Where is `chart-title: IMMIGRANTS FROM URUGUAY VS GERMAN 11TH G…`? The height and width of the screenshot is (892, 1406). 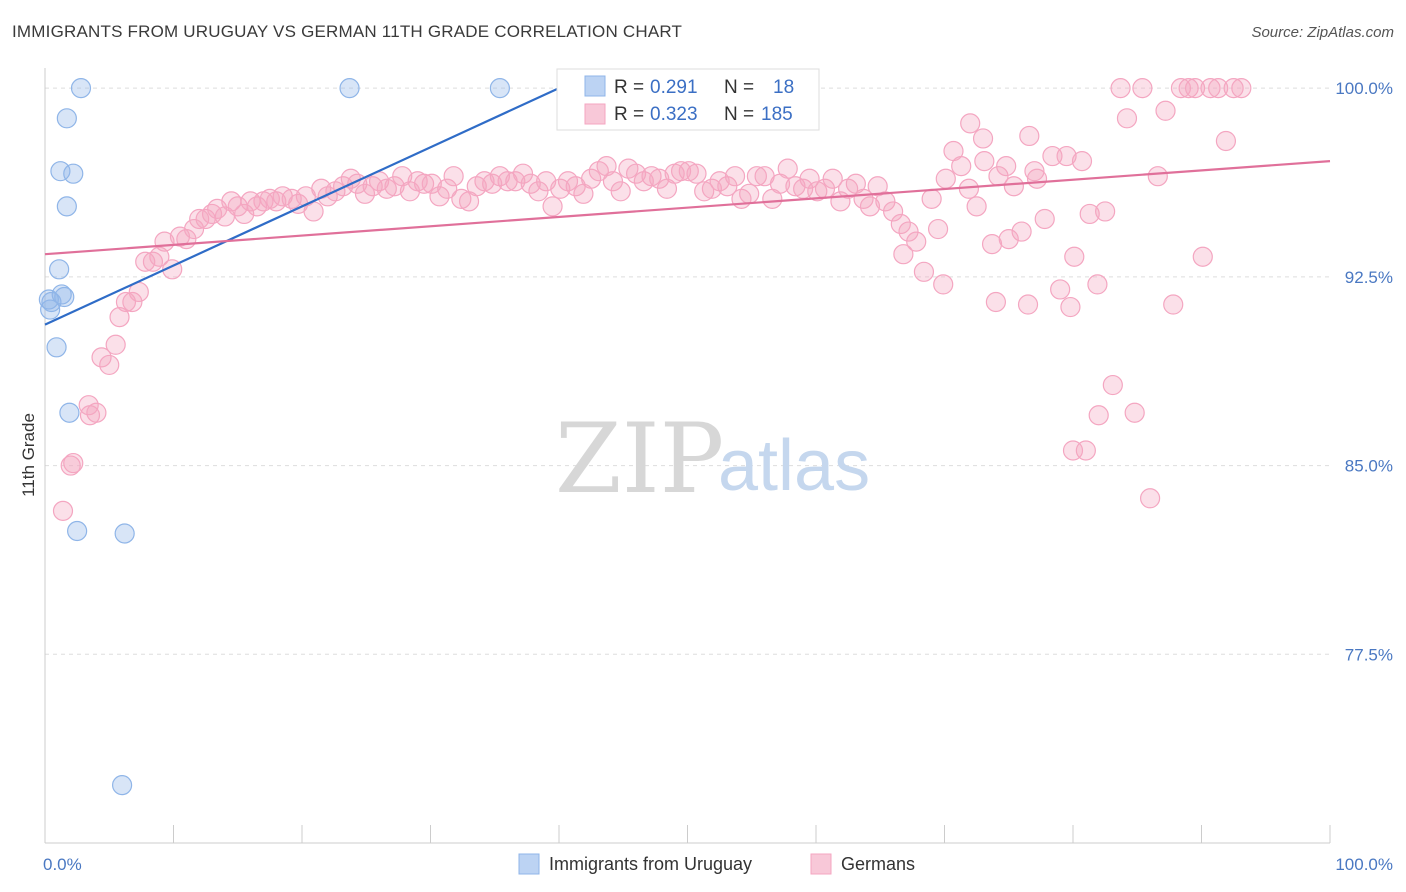
chart-title: IMMIGRANTS FROM URUGUAY VS GERMAN 11TH G… is located at coordinates (347, 31).